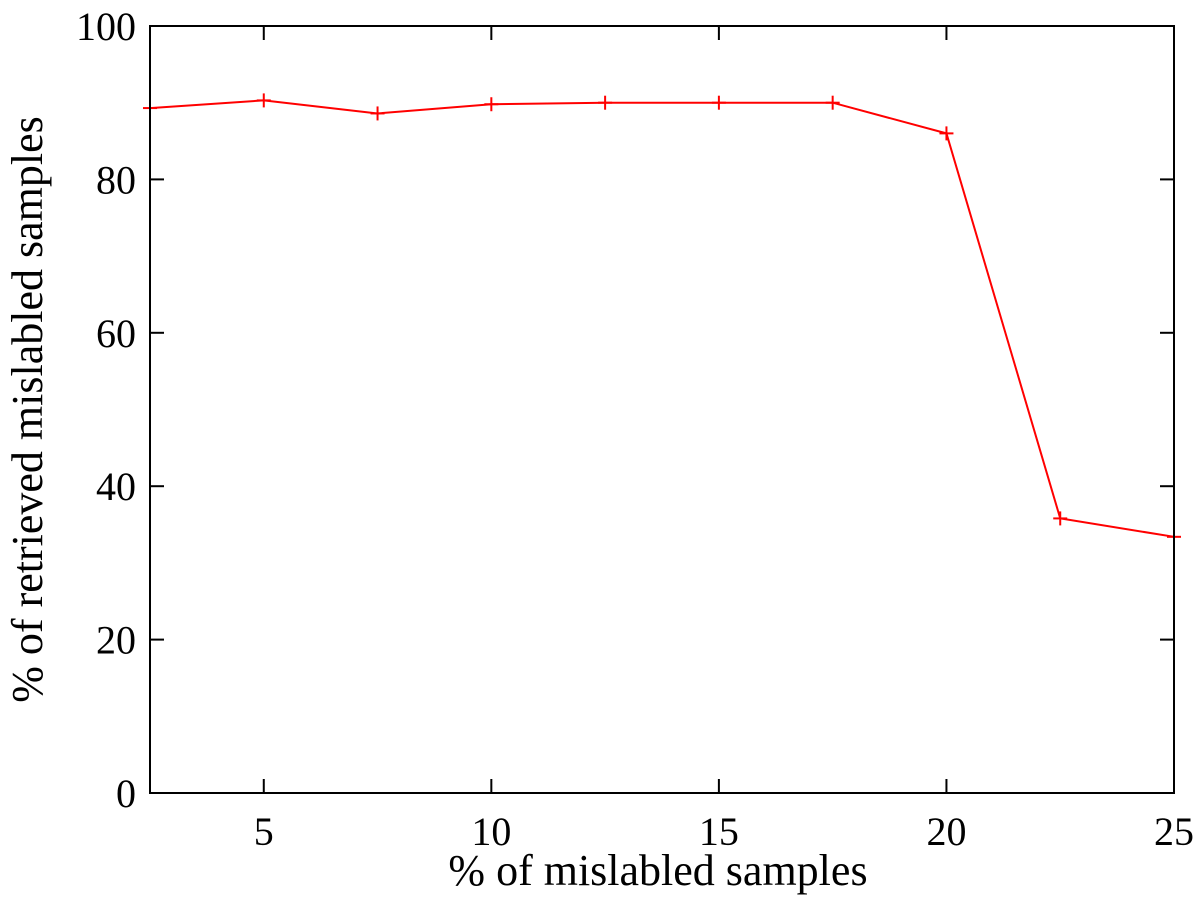 The image size is (1200, 905). Describe the element at coordinates (719, 831) in the screenshot. I see `x-tick-label: 15` at that location.